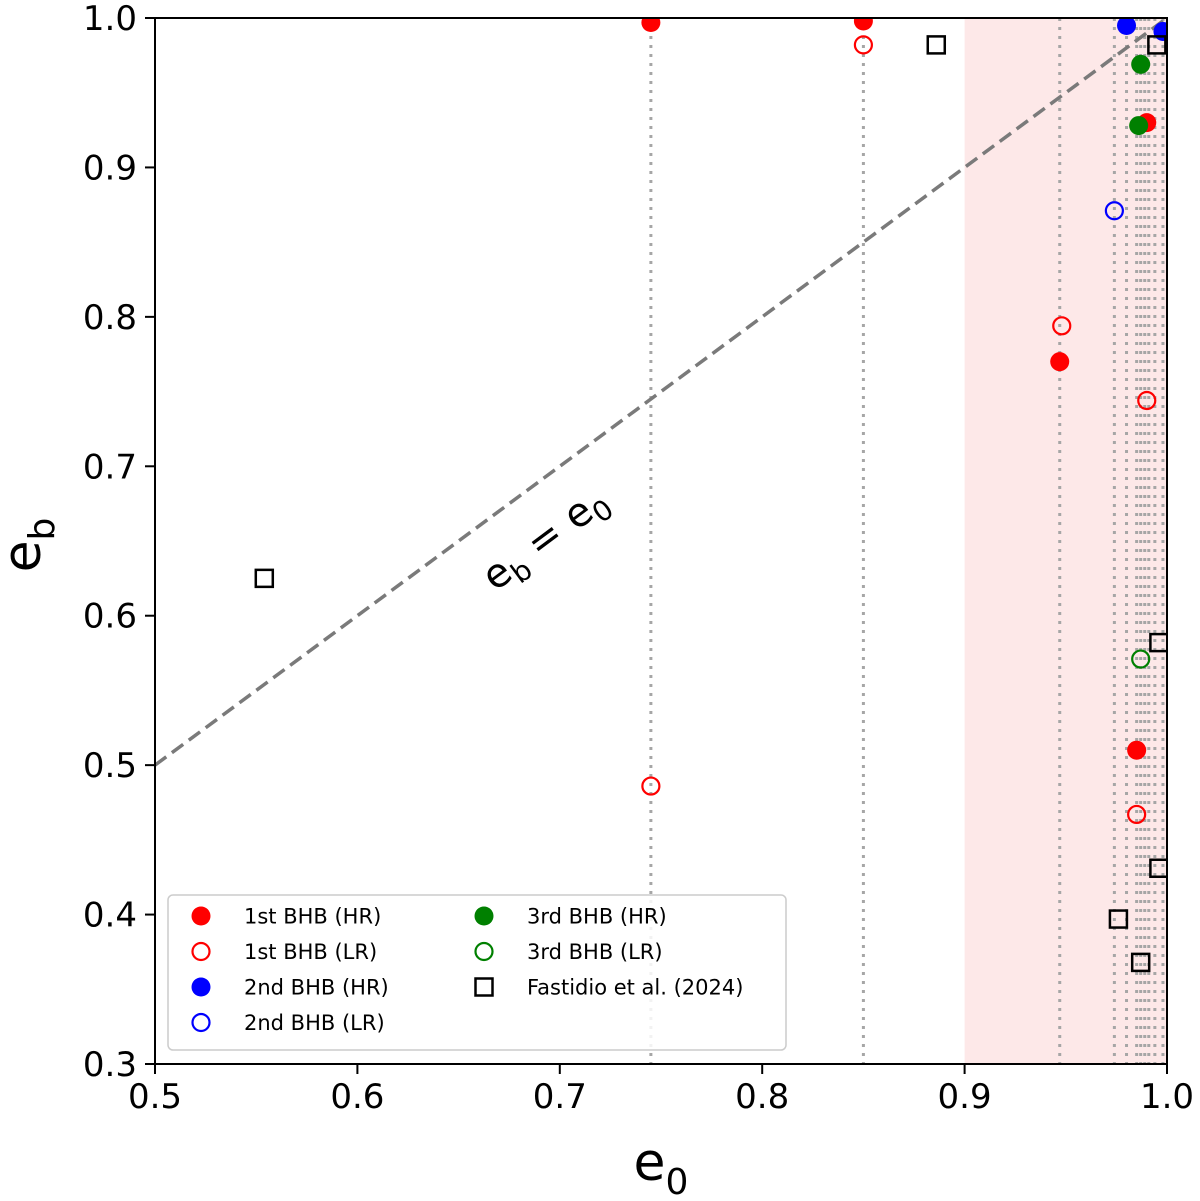 The width and height of the screenshot is (1200, 1201). I want to click on x-tick-label: 1.0, so click(1167, 1097).